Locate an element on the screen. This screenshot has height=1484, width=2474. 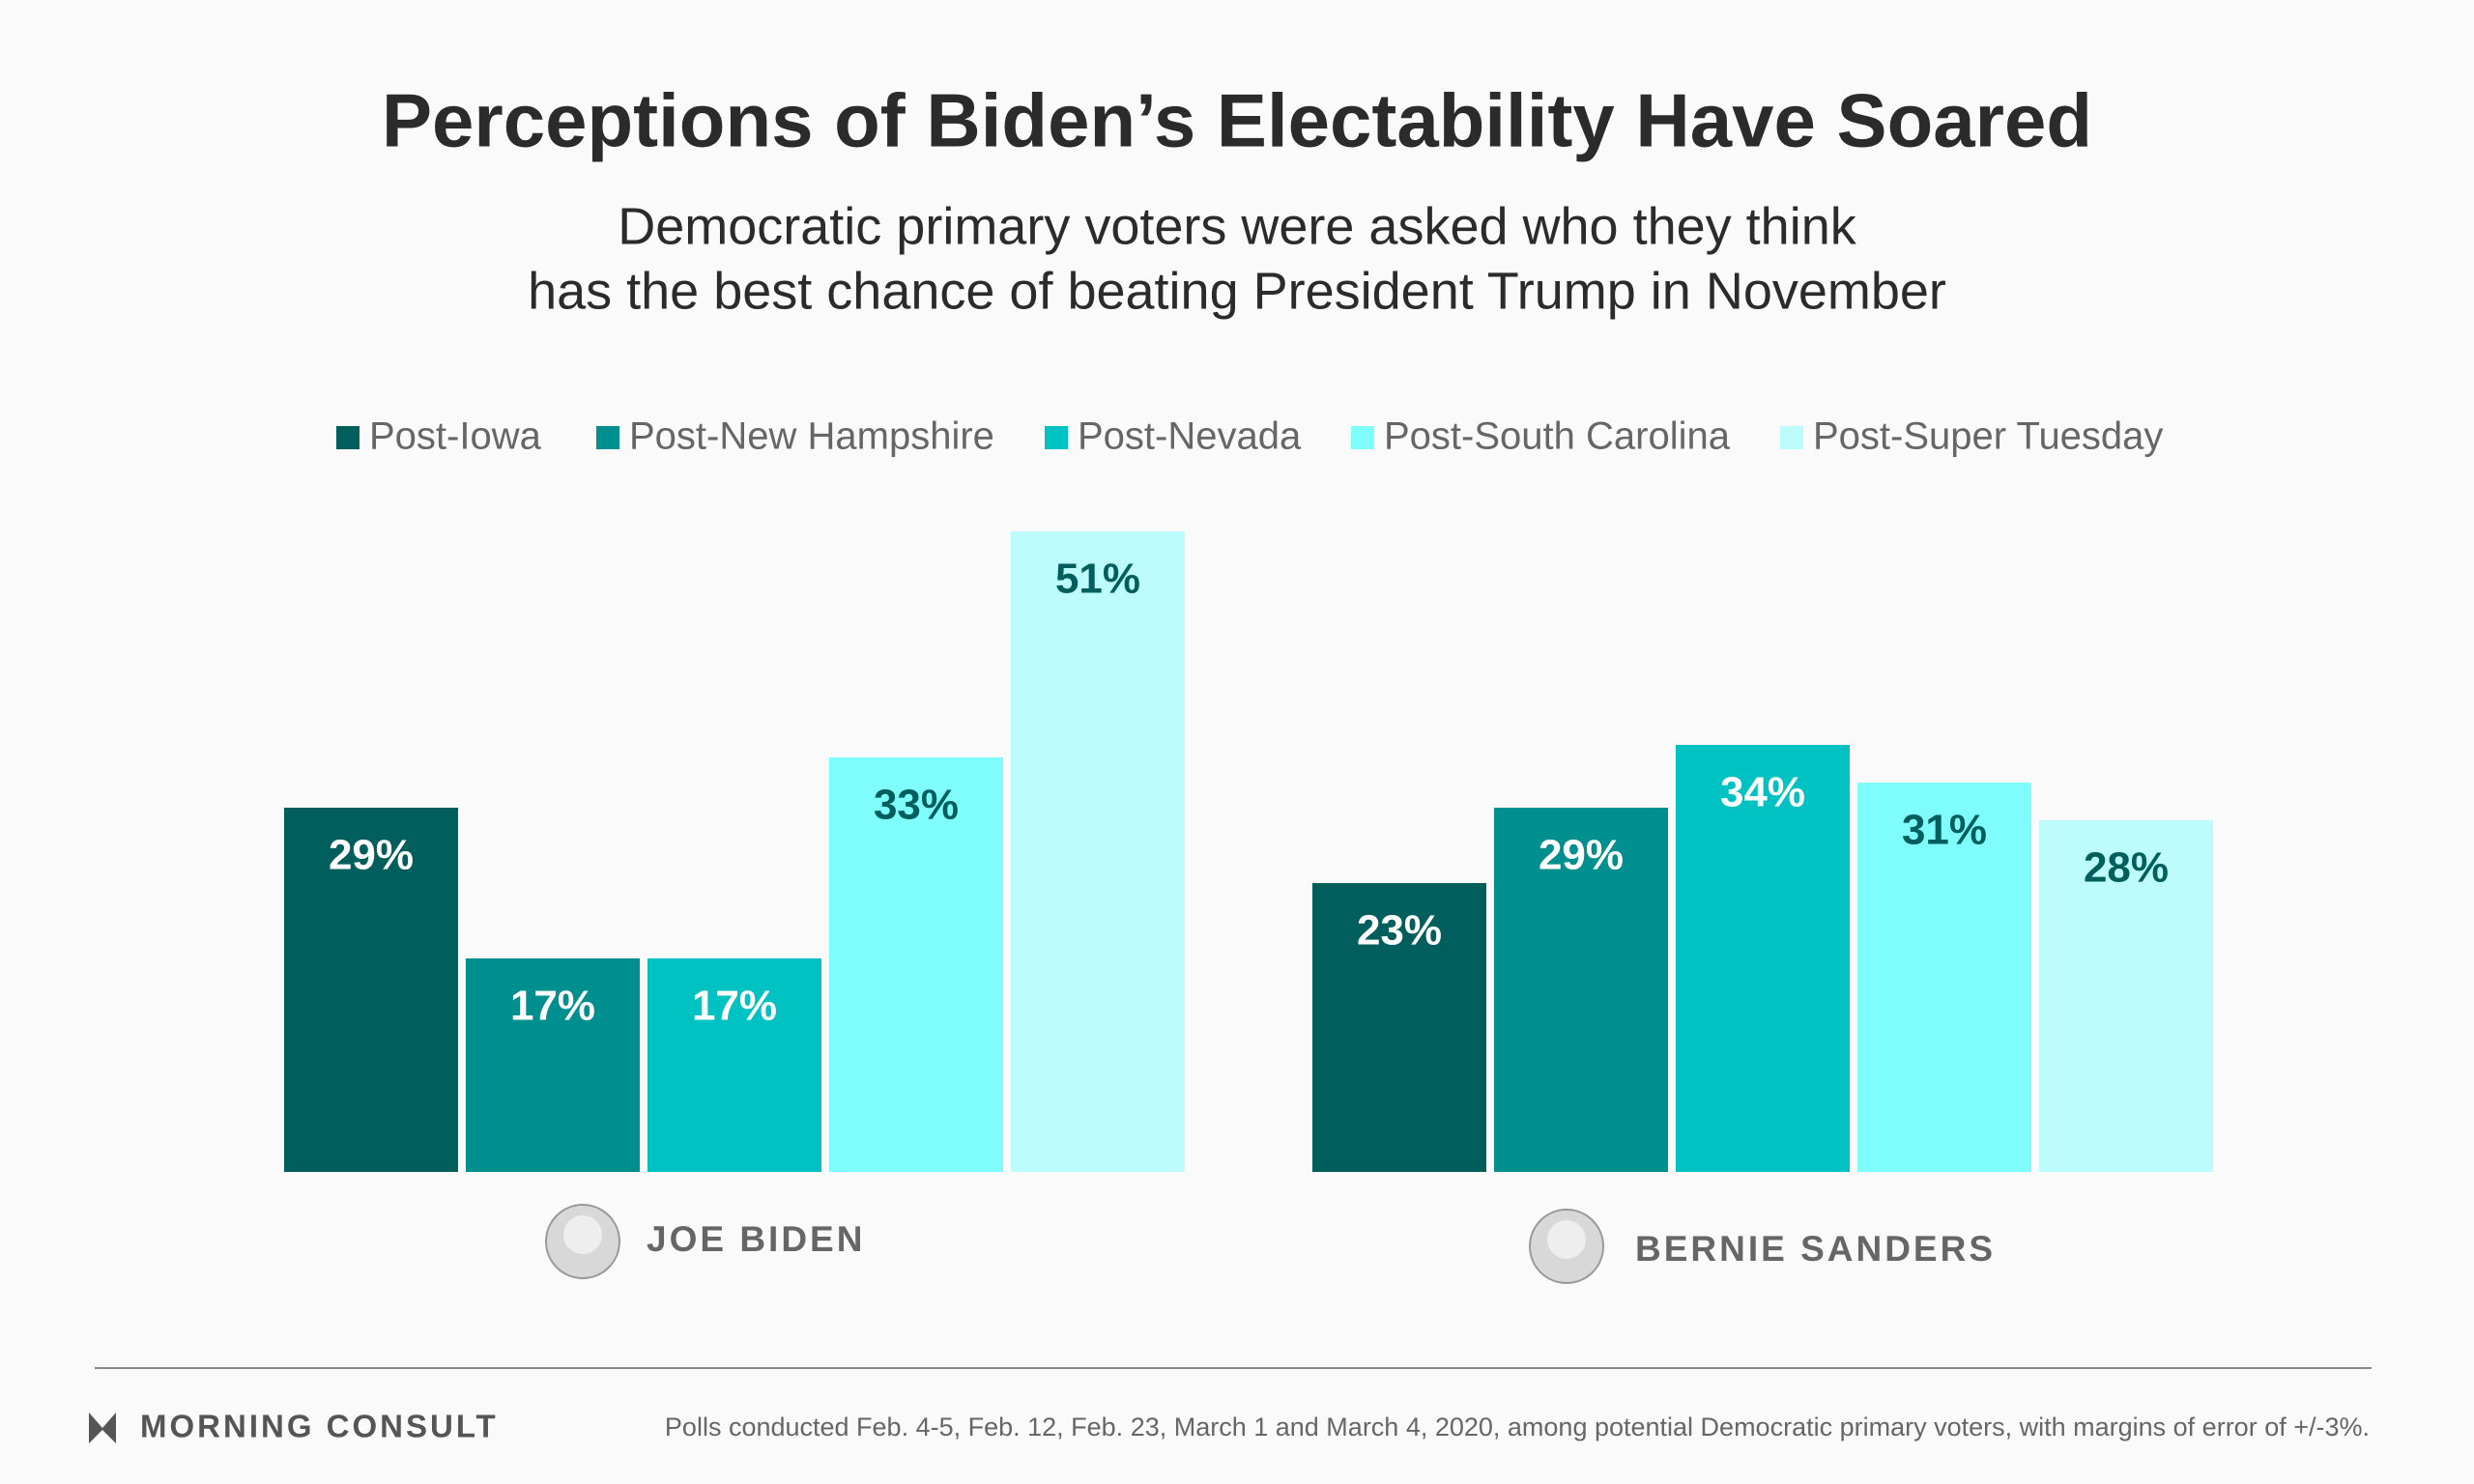
legend-label: Post-South Carolina is located at coordinates (1558, 437).